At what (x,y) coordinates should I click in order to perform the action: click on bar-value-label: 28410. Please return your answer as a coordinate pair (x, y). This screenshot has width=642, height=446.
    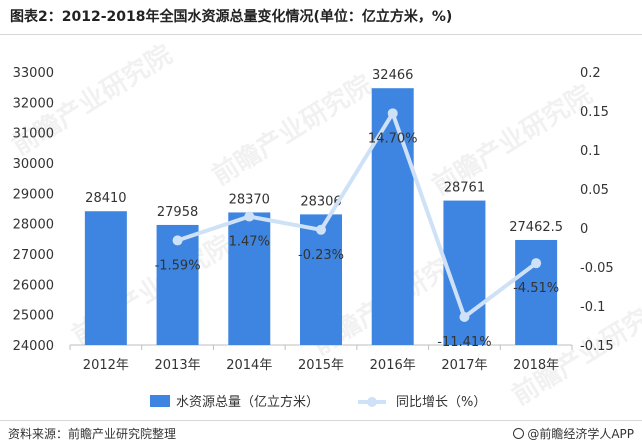
    Looking at the image, I should click on (105, 198).